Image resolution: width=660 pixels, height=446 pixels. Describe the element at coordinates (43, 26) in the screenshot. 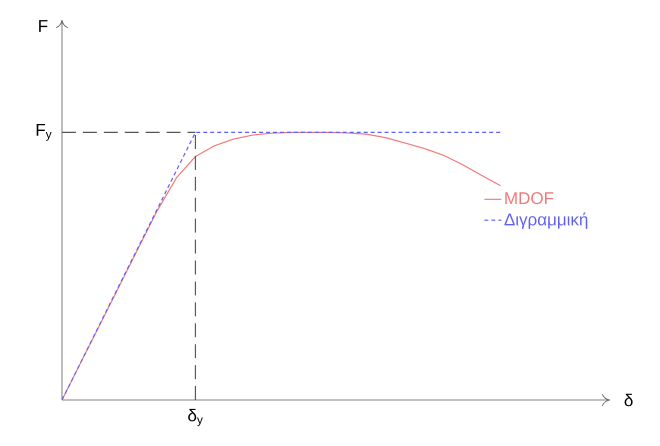

I see `text: F` at that location.